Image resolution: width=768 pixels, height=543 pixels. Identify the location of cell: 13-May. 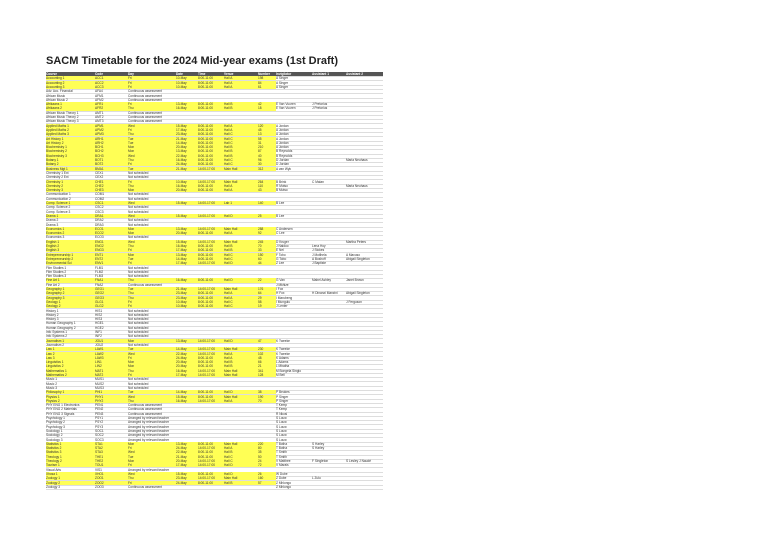
(181, 254).